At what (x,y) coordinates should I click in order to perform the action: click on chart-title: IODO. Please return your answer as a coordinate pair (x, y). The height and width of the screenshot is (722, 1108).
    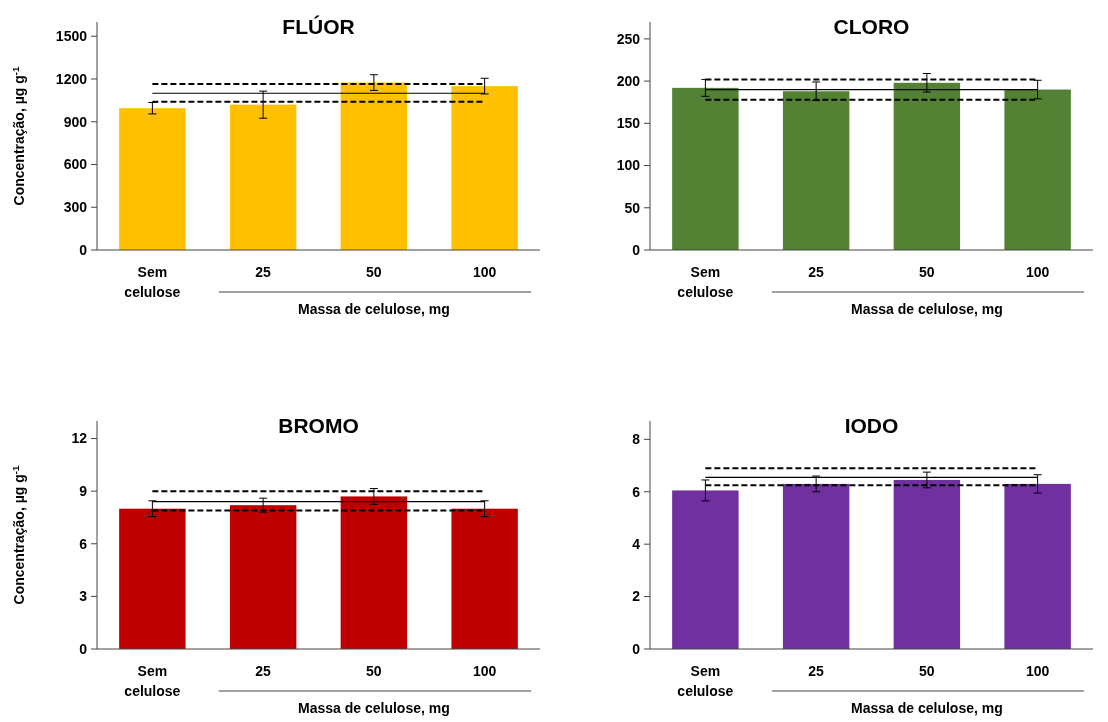
    Looking at the image, I should click on (871, 425).